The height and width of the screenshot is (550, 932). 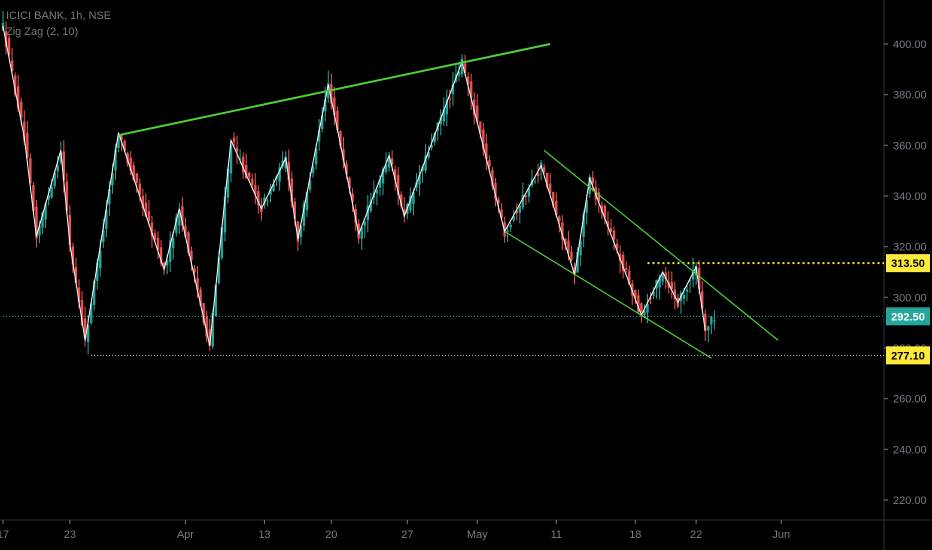 What do you see at coordinates (696, 535) in the screenshot?
I see `time-tick-label: 22` at bounding box center [696, 535].